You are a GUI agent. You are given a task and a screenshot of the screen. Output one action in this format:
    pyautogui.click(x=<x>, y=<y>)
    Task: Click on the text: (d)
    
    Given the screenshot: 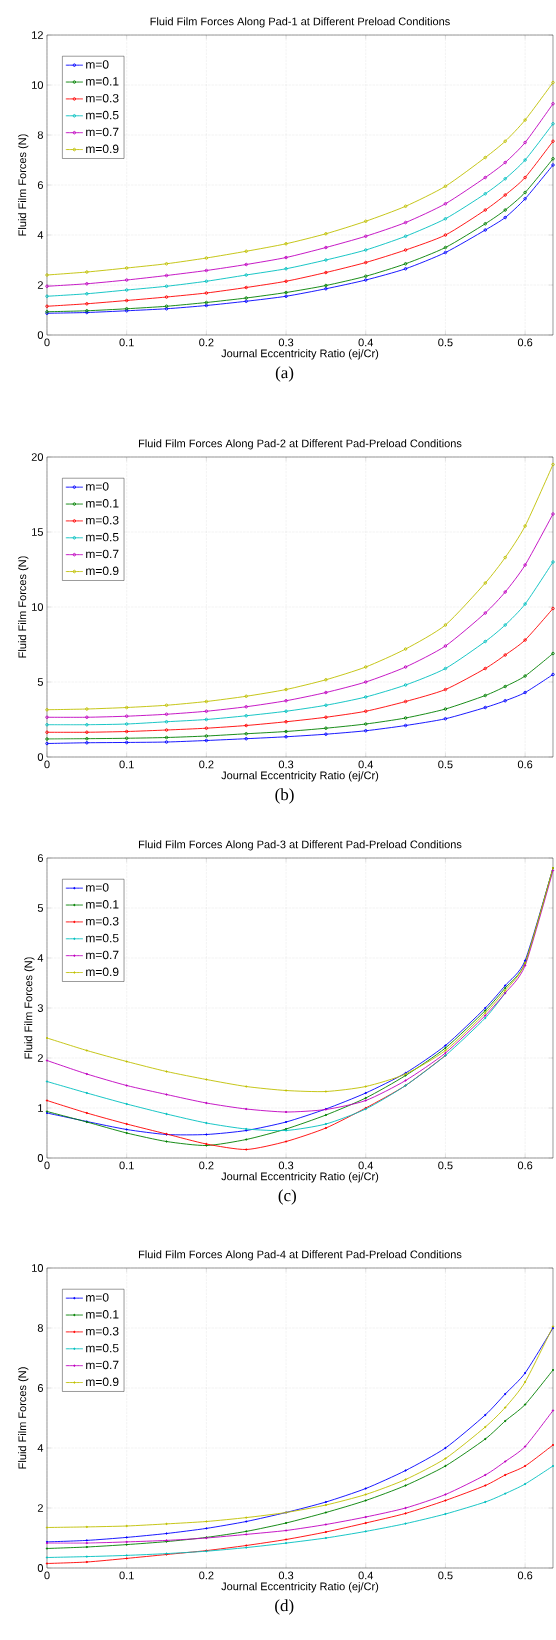 What is the action you would take?
    pyautogui.click(x=284, y=1607)
    